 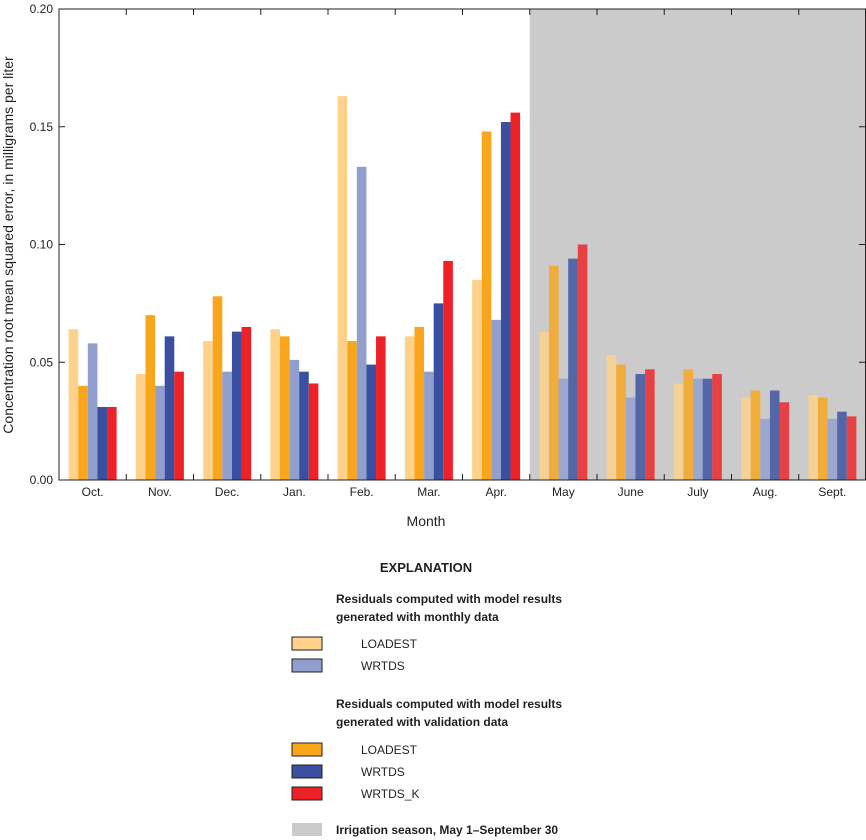 I want to click on bar-wrtds-monthly-sept, so click(x=832, y=449).